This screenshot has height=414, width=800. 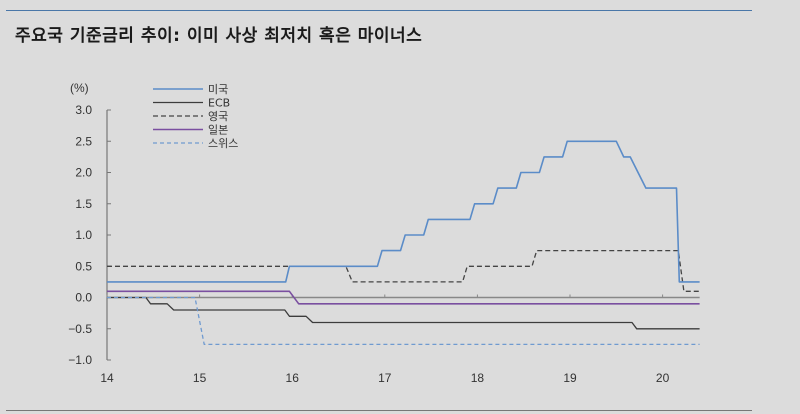 What do you see at coordinates (83, 204) in the screenshot?
I see `y-tick-label: 1.5` at bounding box center [83, 204].